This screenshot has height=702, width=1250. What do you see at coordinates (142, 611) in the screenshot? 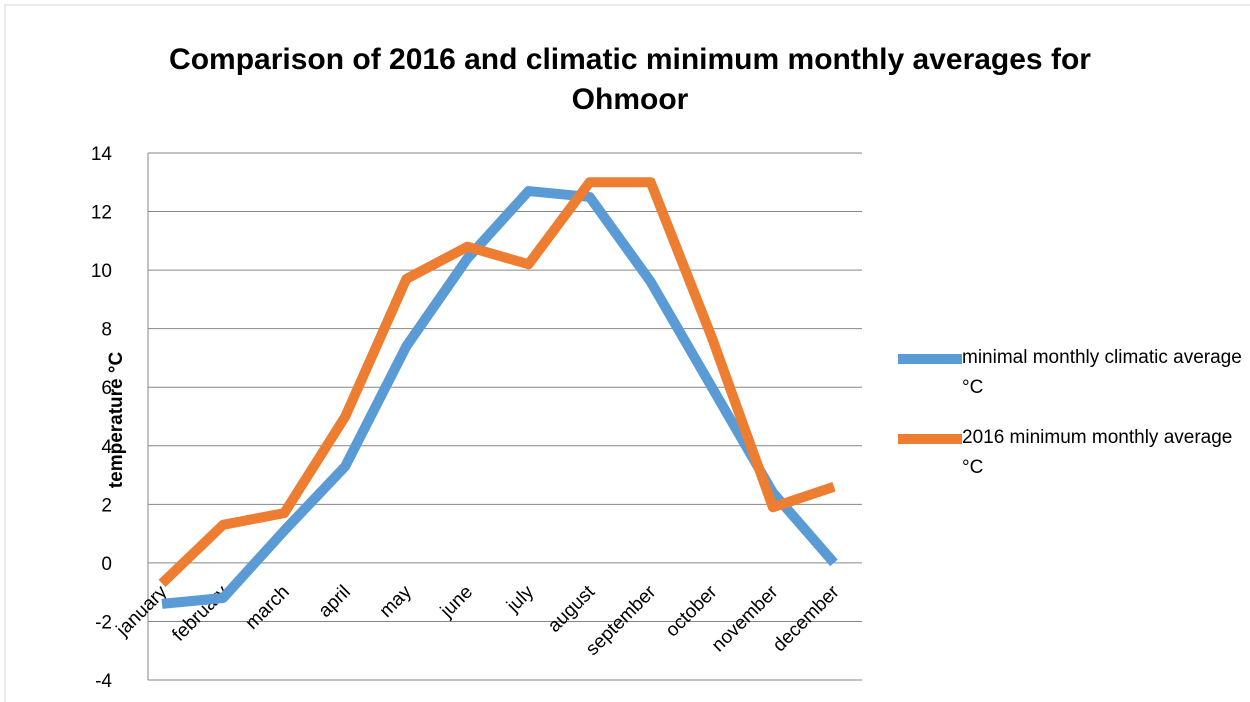
I see `x-tick-label: january` at bounding box center [142, 611].